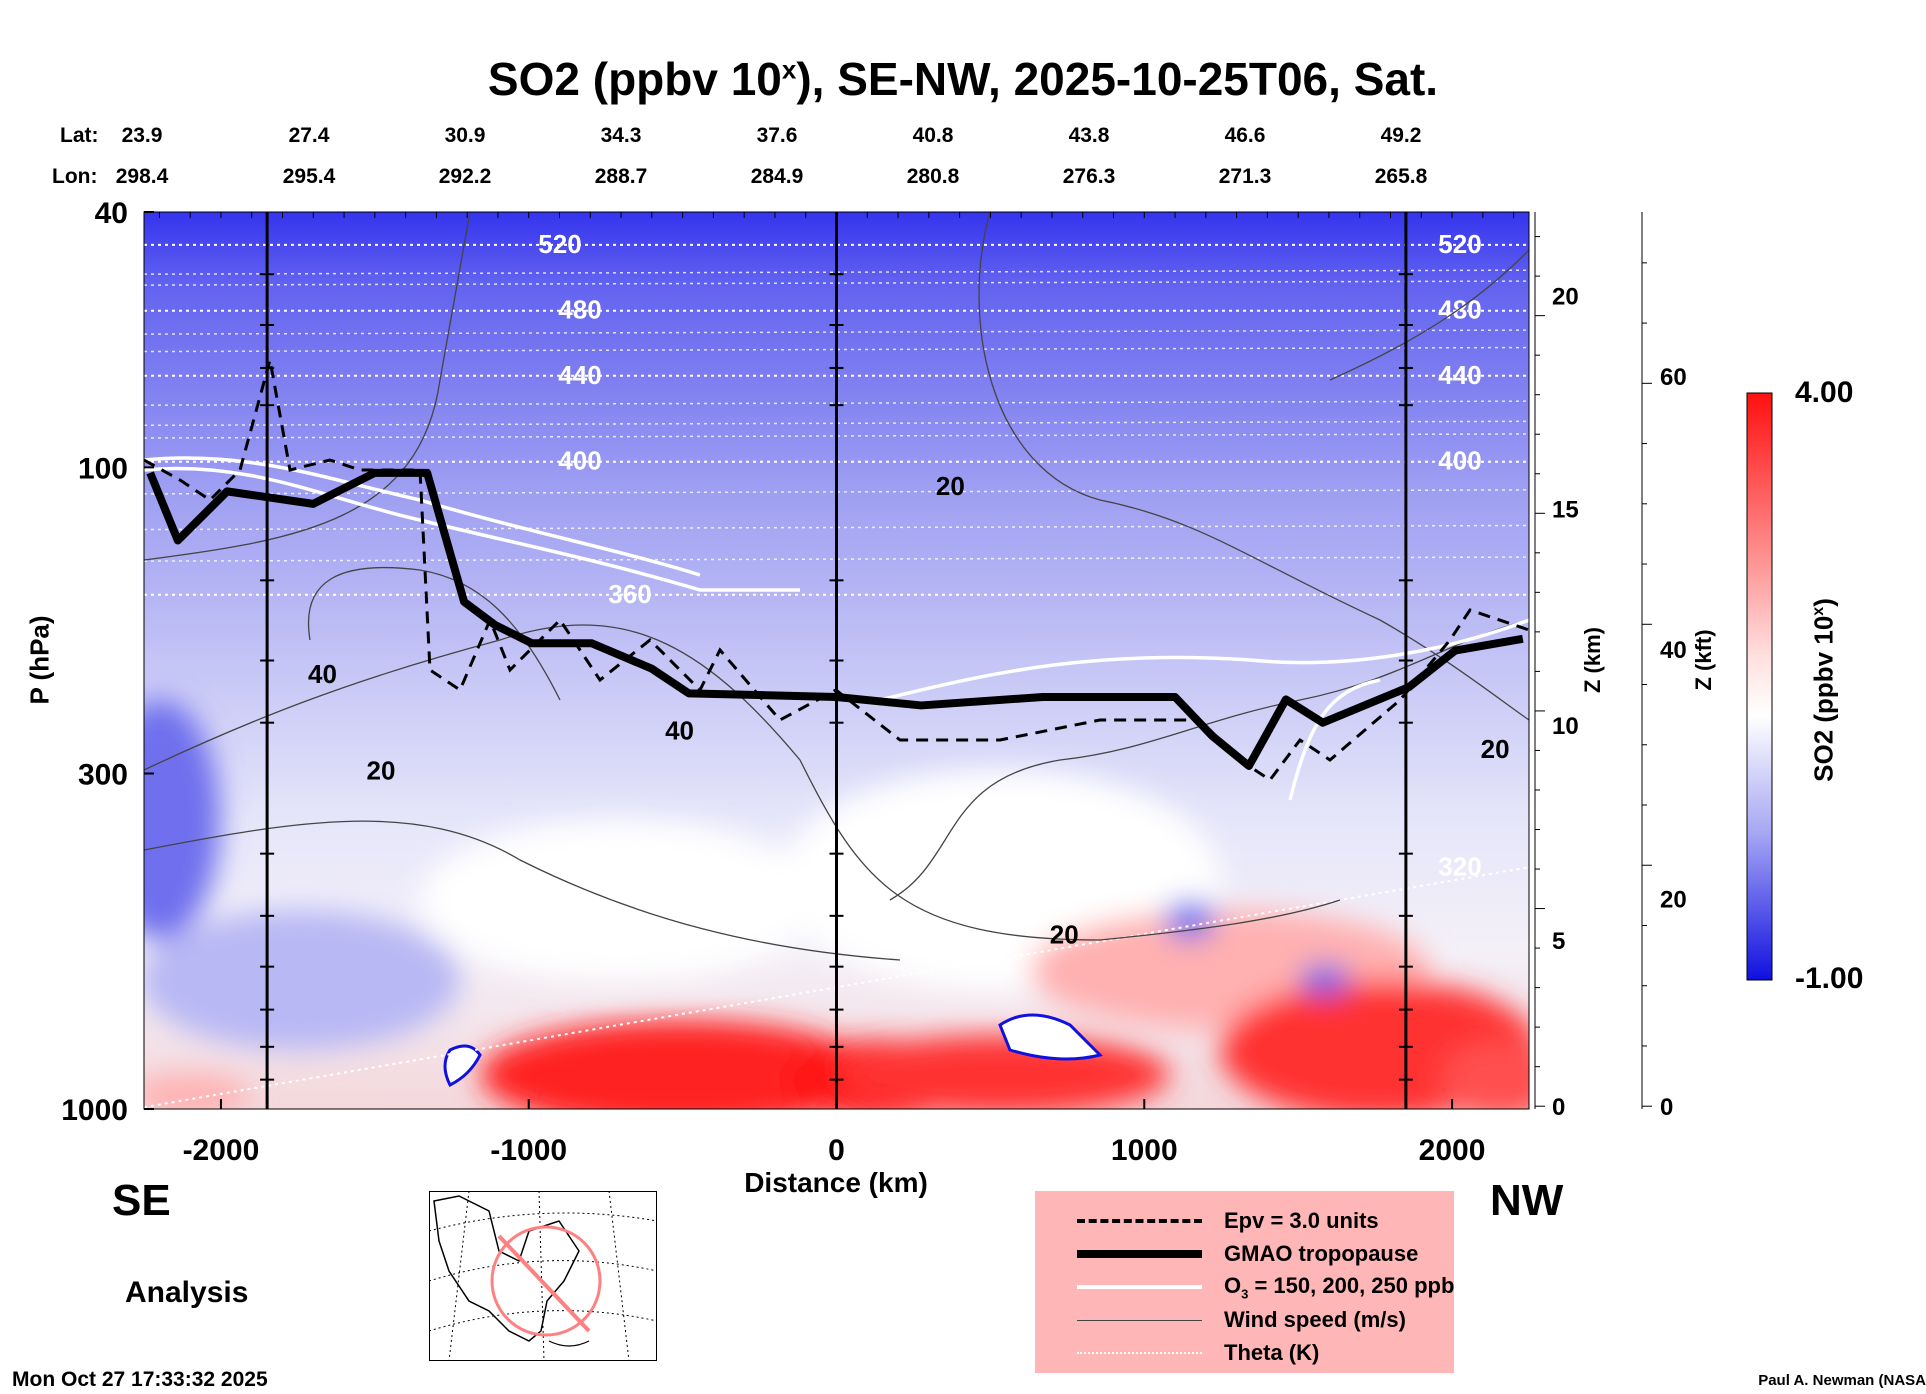  I want to click on section-path, so click(544, 1283).